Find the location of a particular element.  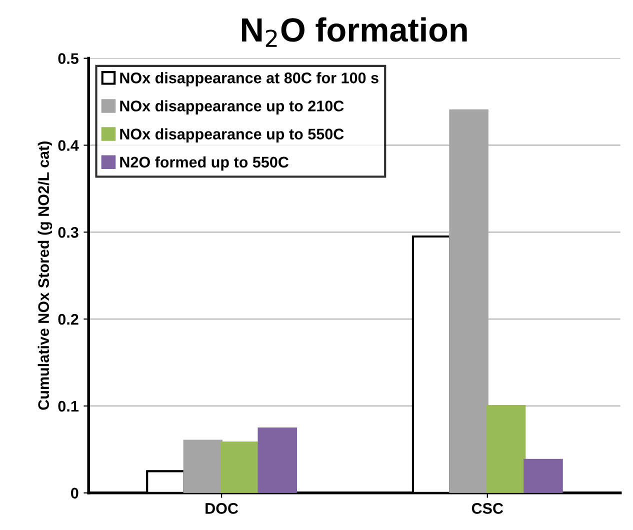

chart-title: N$_{2}$O formation is located at coordinates (354, 32).